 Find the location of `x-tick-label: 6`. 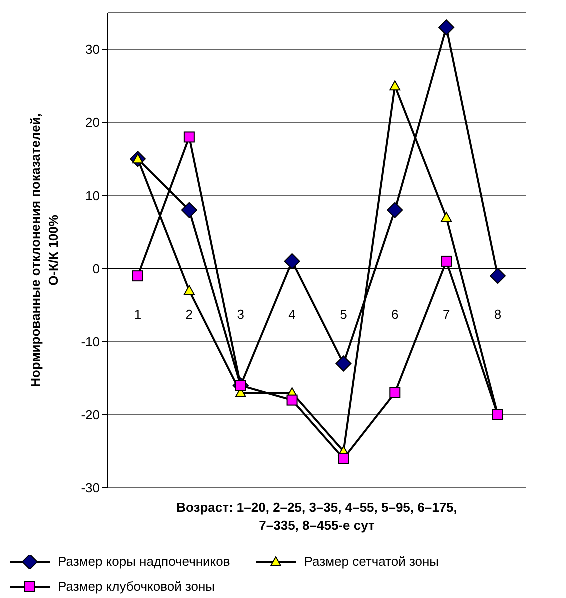

x-tick-label: 6 is located at coordinates (395, 314).